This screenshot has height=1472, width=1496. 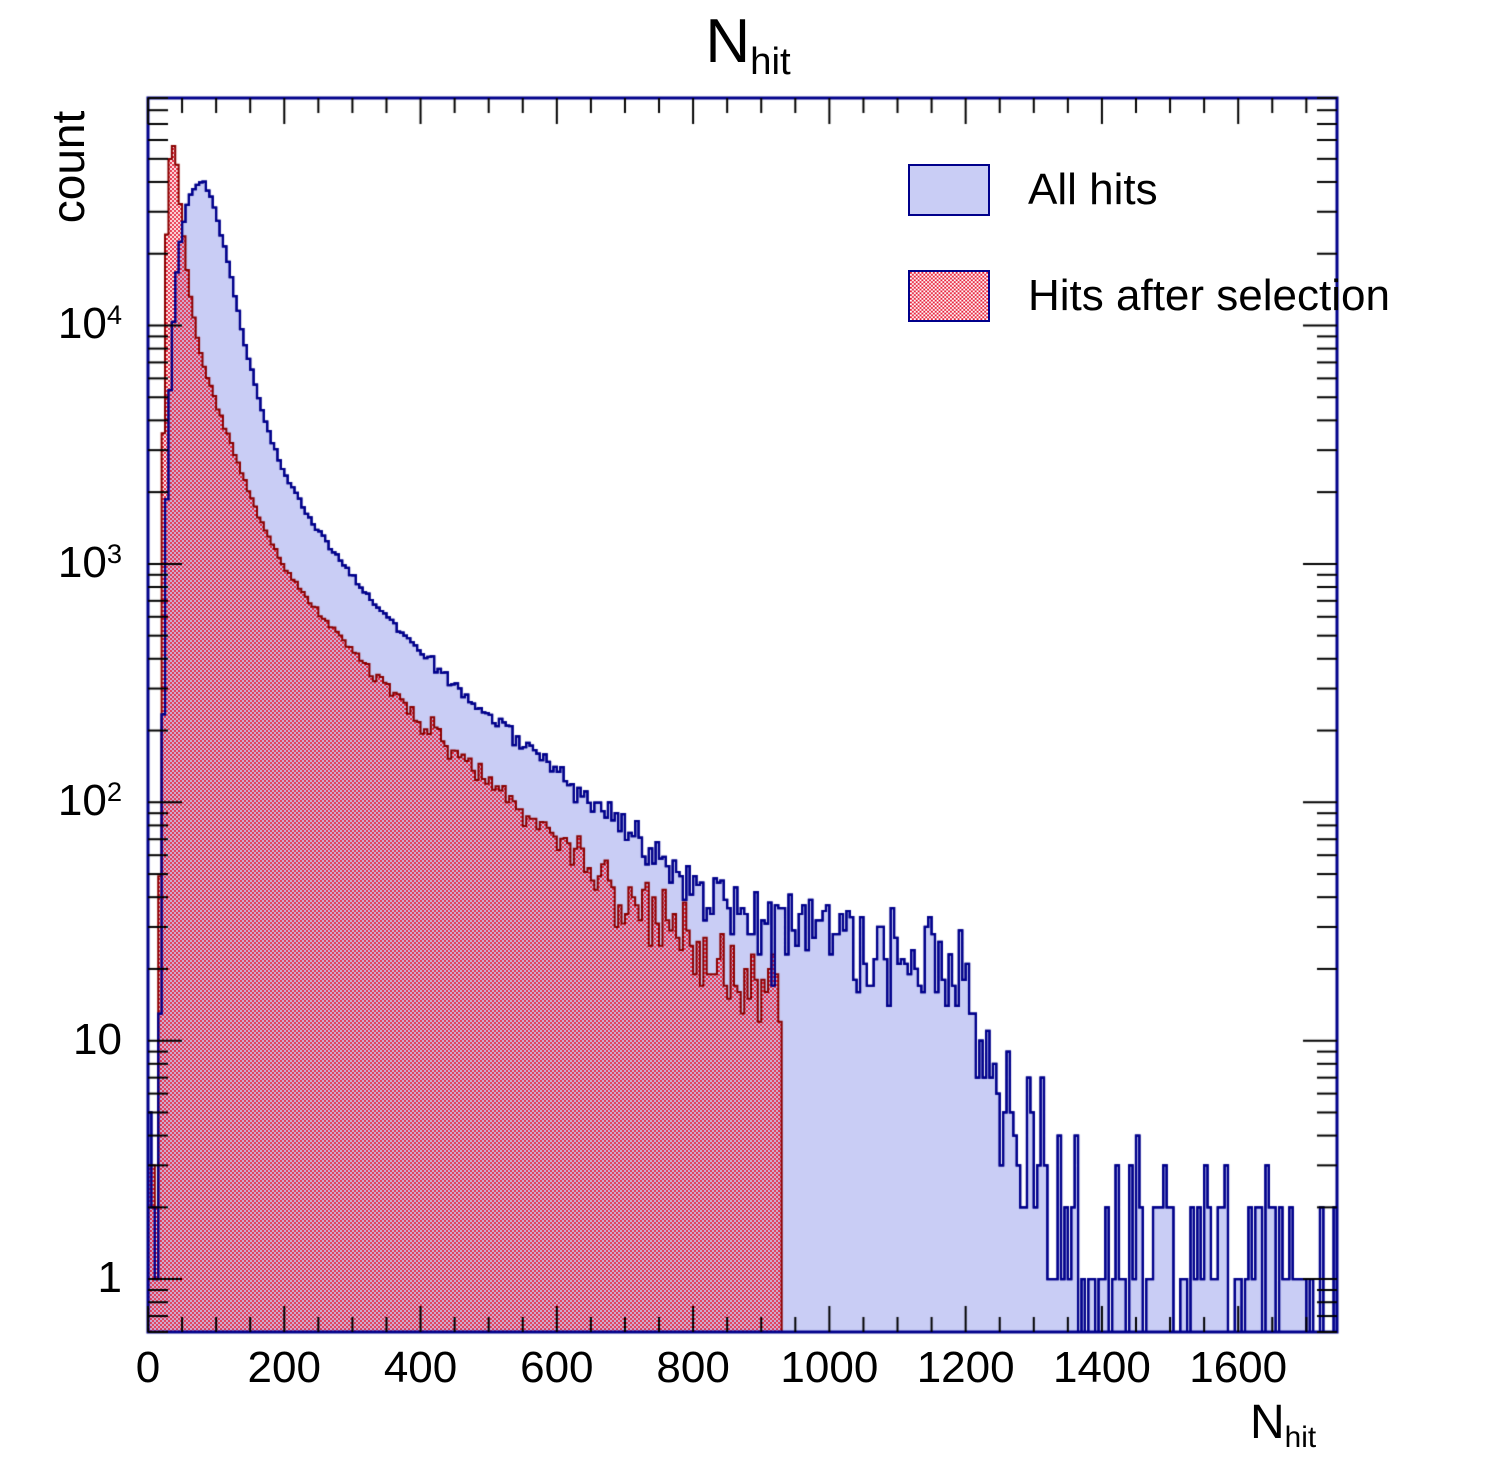 I want to click on x-tick-label-6: 1200, so click(x=965, y=1367).